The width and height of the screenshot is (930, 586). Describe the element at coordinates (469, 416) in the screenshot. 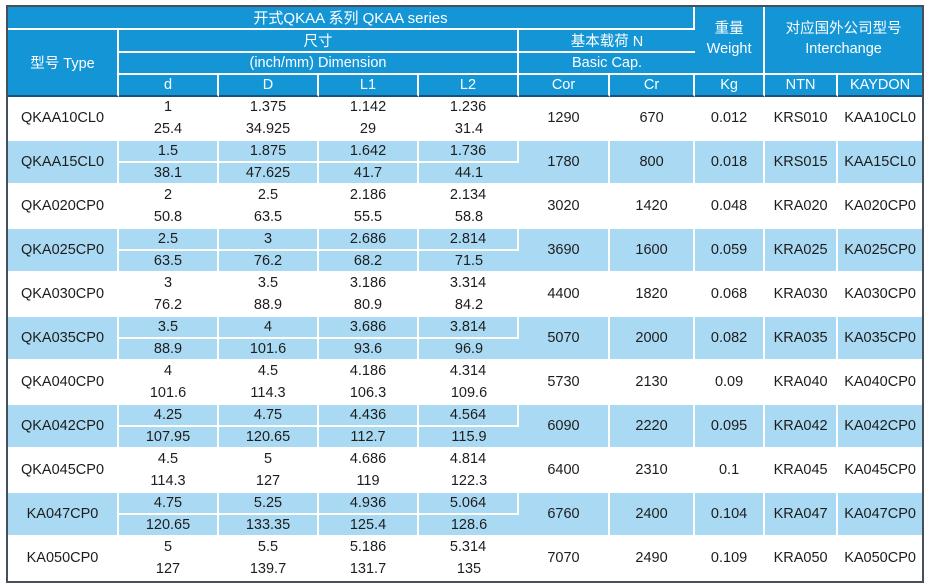

I see `dim-L2-inch-cell: 4.564` at that location.